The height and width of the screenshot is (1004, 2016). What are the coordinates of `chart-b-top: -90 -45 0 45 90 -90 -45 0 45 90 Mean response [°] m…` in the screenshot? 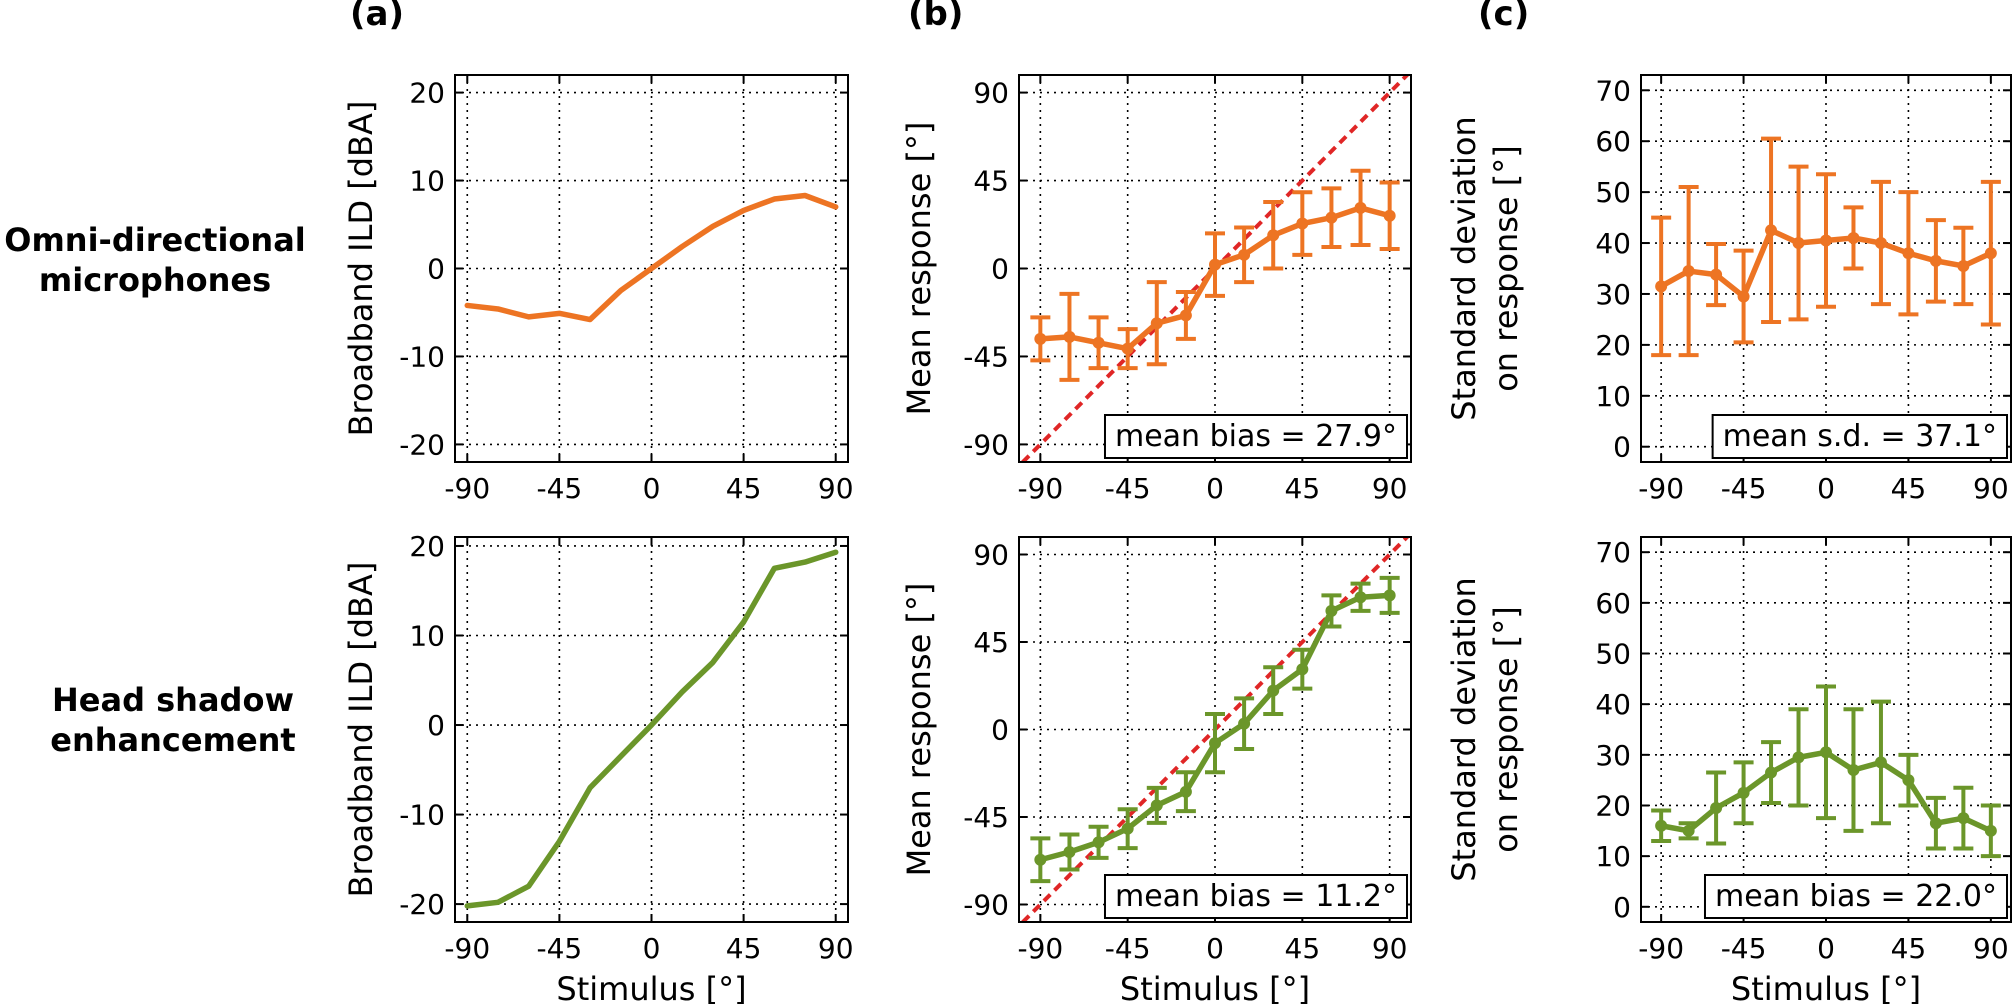 It's located at (1156, 289).